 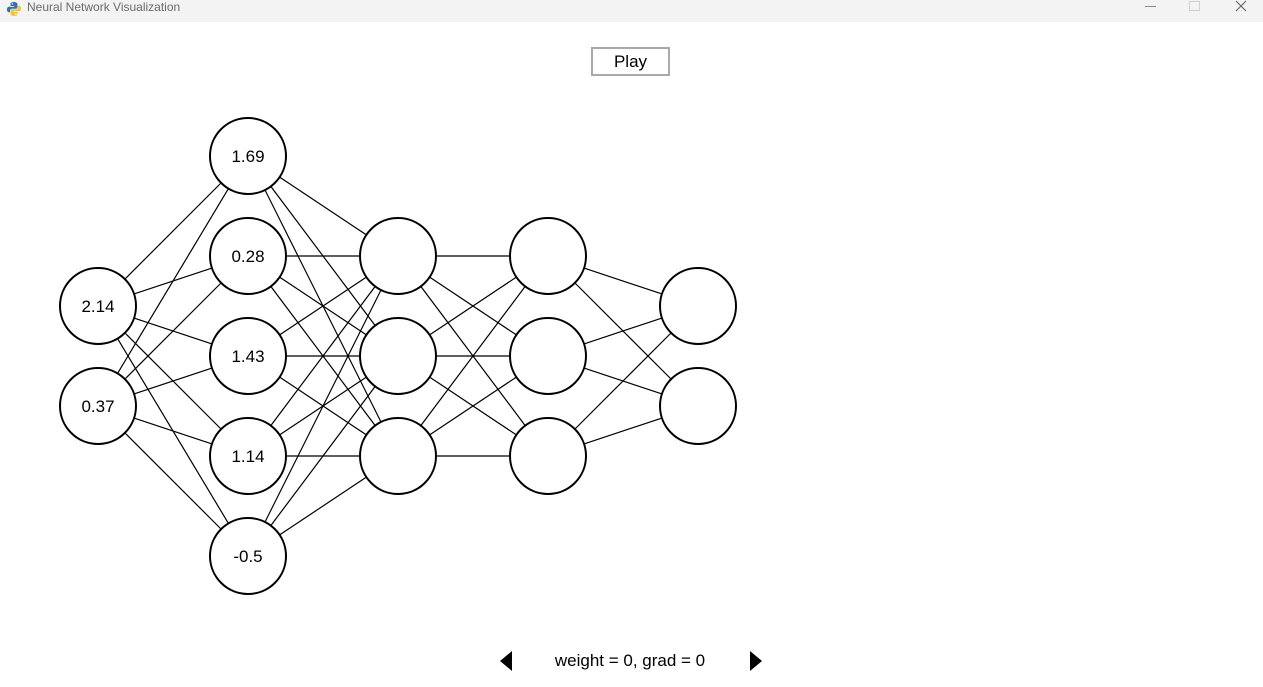 I want to click on connection-l1-n2-to-n0, so click(x=323, y=306).